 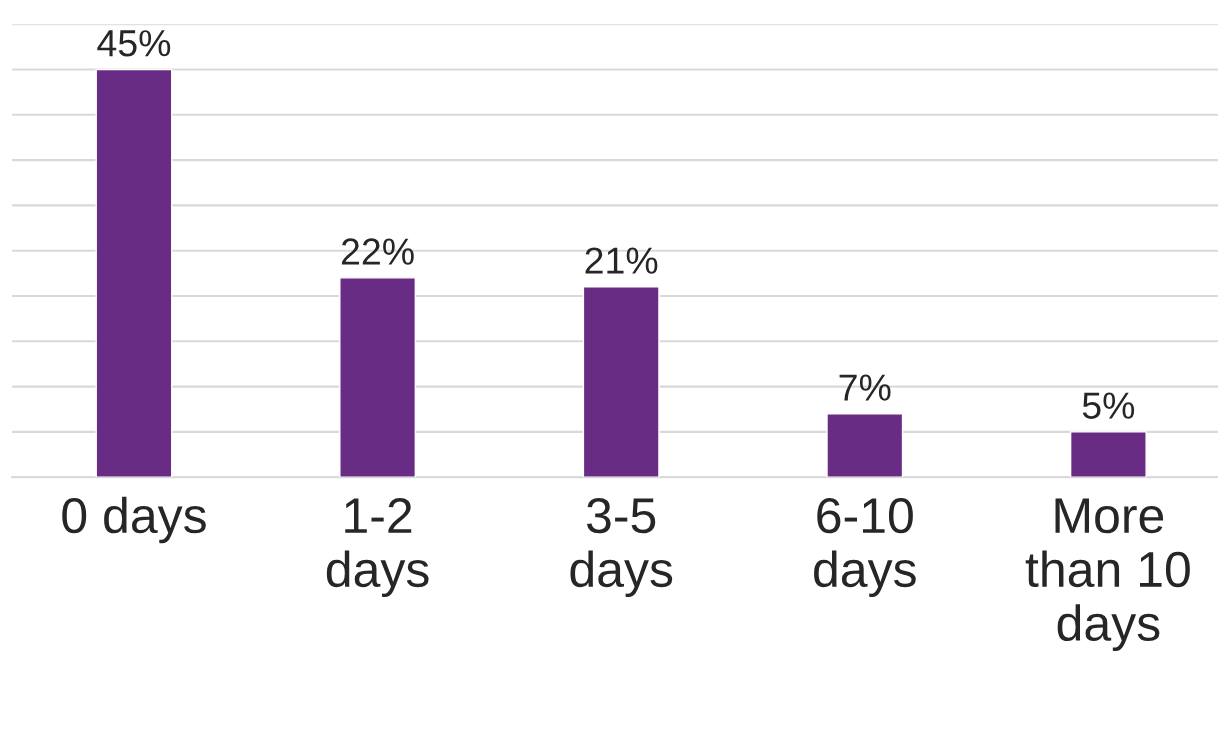 I want to click on x-tick-label: 1-2 days, so click(x=377, y=547).